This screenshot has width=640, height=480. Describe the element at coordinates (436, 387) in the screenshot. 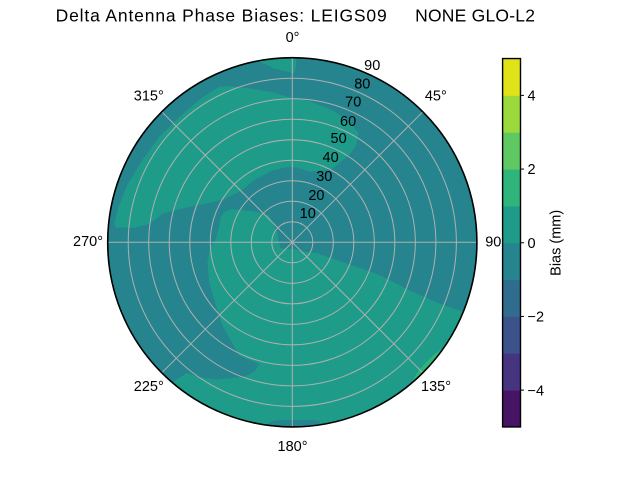

I see `svg-text: 135°` at that location.